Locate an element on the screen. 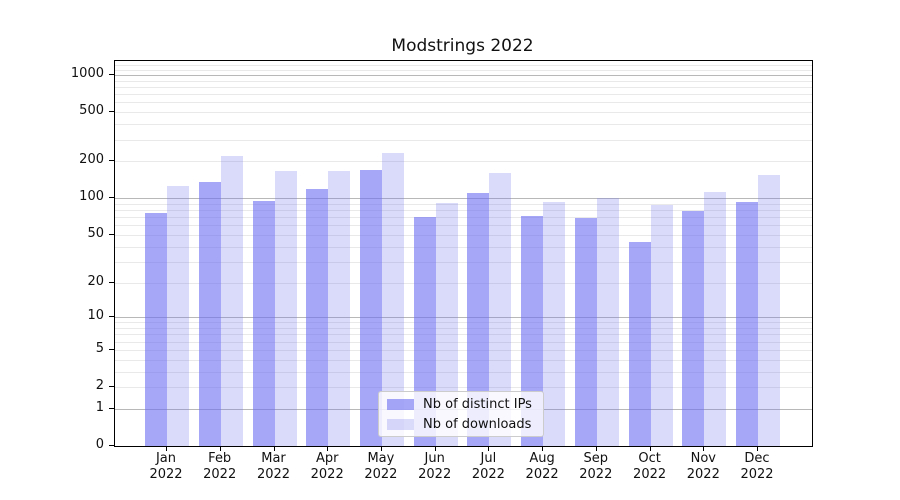  x-tick-label: Feb 2022 is located at coordinates (220, 467).